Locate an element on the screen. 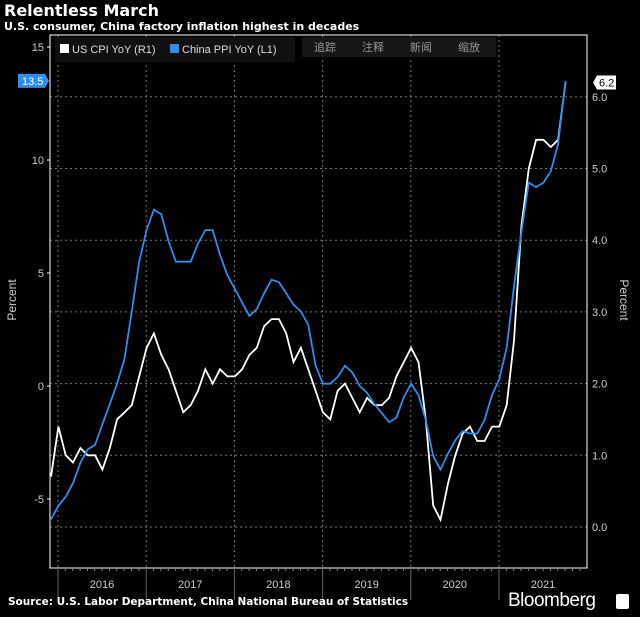 The image size is (640, 617). right-tick-label: 1.0 is located at coordinates (599, 456).